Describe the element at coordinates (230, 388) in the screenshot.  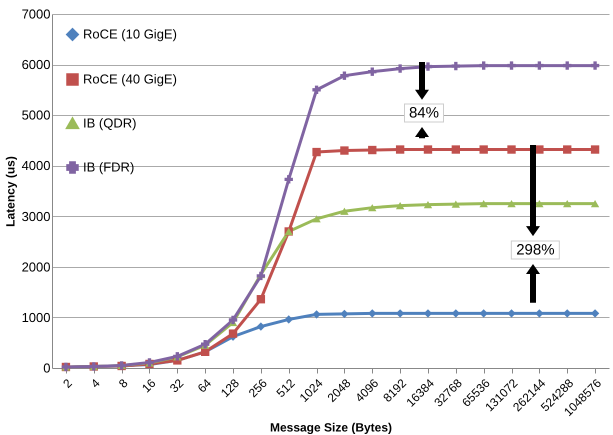
I see `x-tick-label: 128` at that location.